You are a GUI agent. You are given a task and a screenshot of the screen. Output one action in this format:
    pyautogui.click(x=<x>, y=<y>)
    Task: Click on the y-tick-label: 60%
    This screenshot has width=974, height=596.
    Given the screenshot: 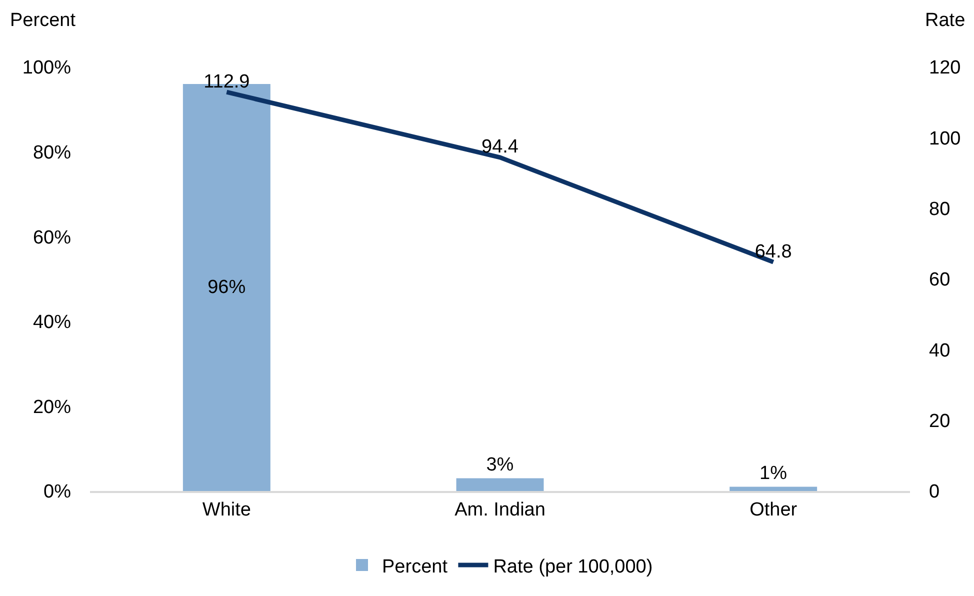 What is the action you would take?
    pyautogui.click(x=52, y=237)
    